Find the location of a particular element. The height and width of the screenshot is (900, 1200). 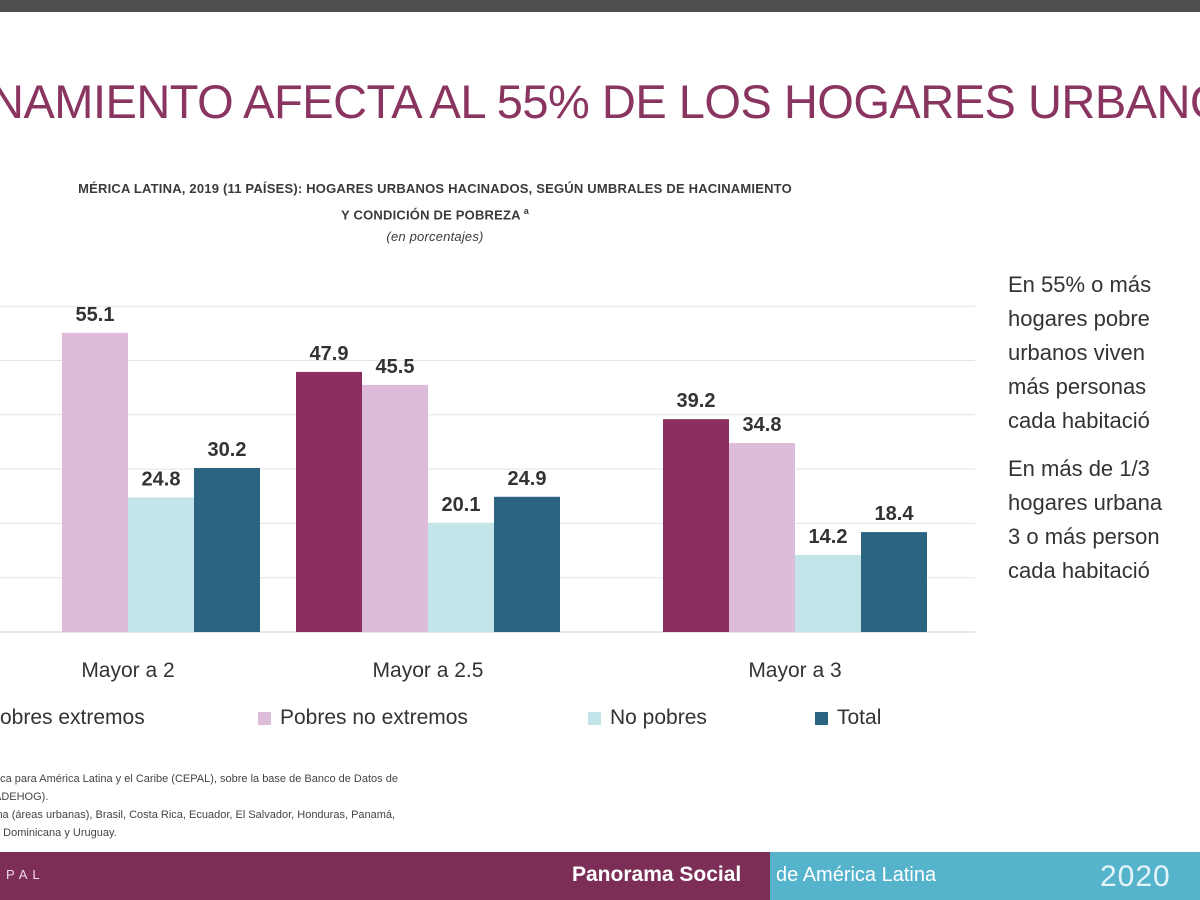

chart-heading-line2: Y CONDICIÓN DE POBREZA is located at coordinates (431, 215).